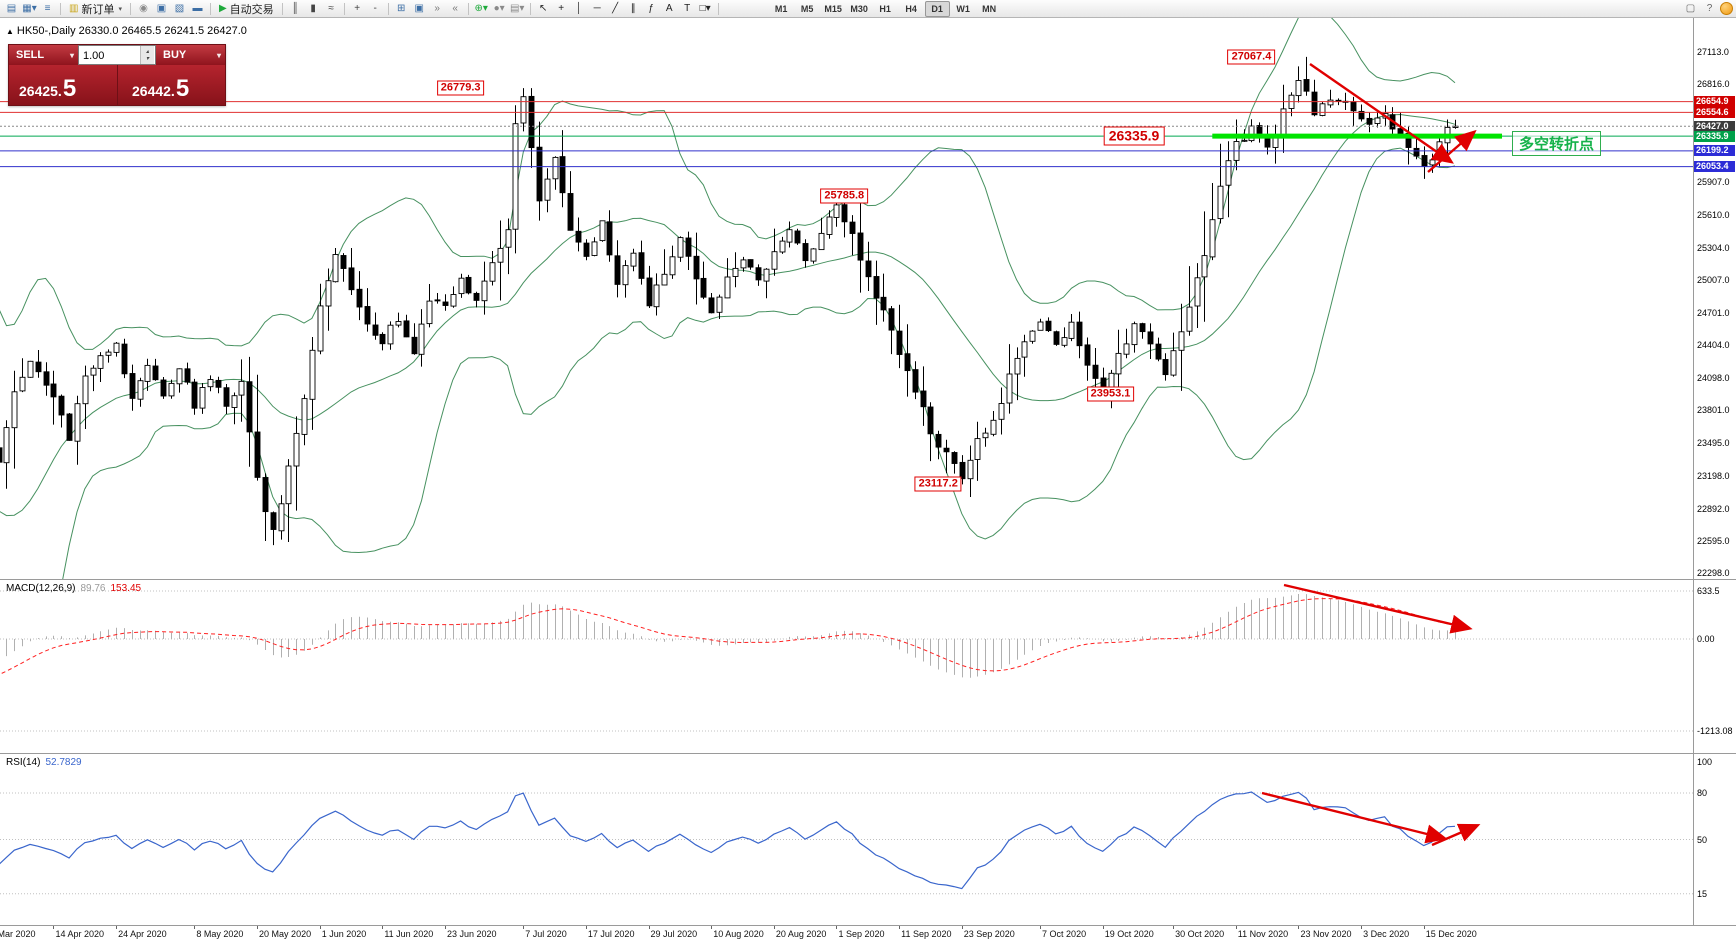  Describe the element at coordinates (1714, 167) in the screenshot. I see `price-tag: 26053.4` at that location.